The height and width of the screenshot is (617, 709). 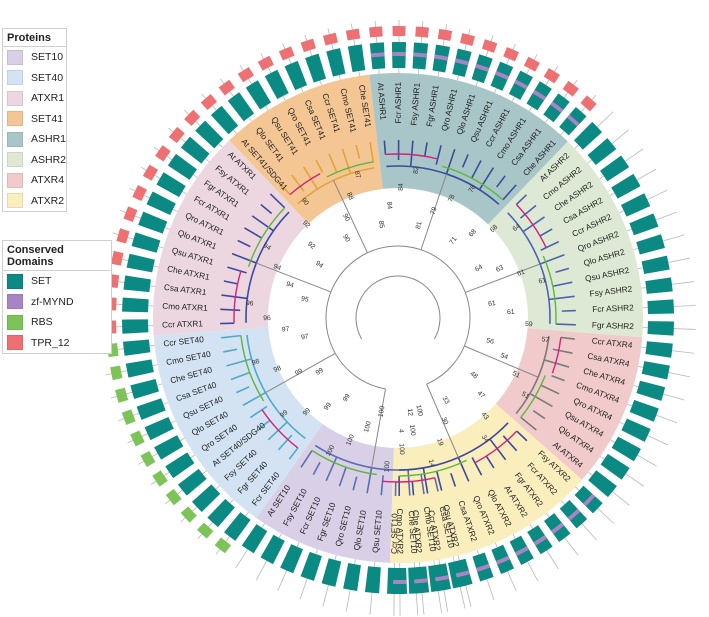 What do you see at coordinates (346, 238) in the screenshot?
I see `bootstrap-value: 90` at bounding box center [346, 238].